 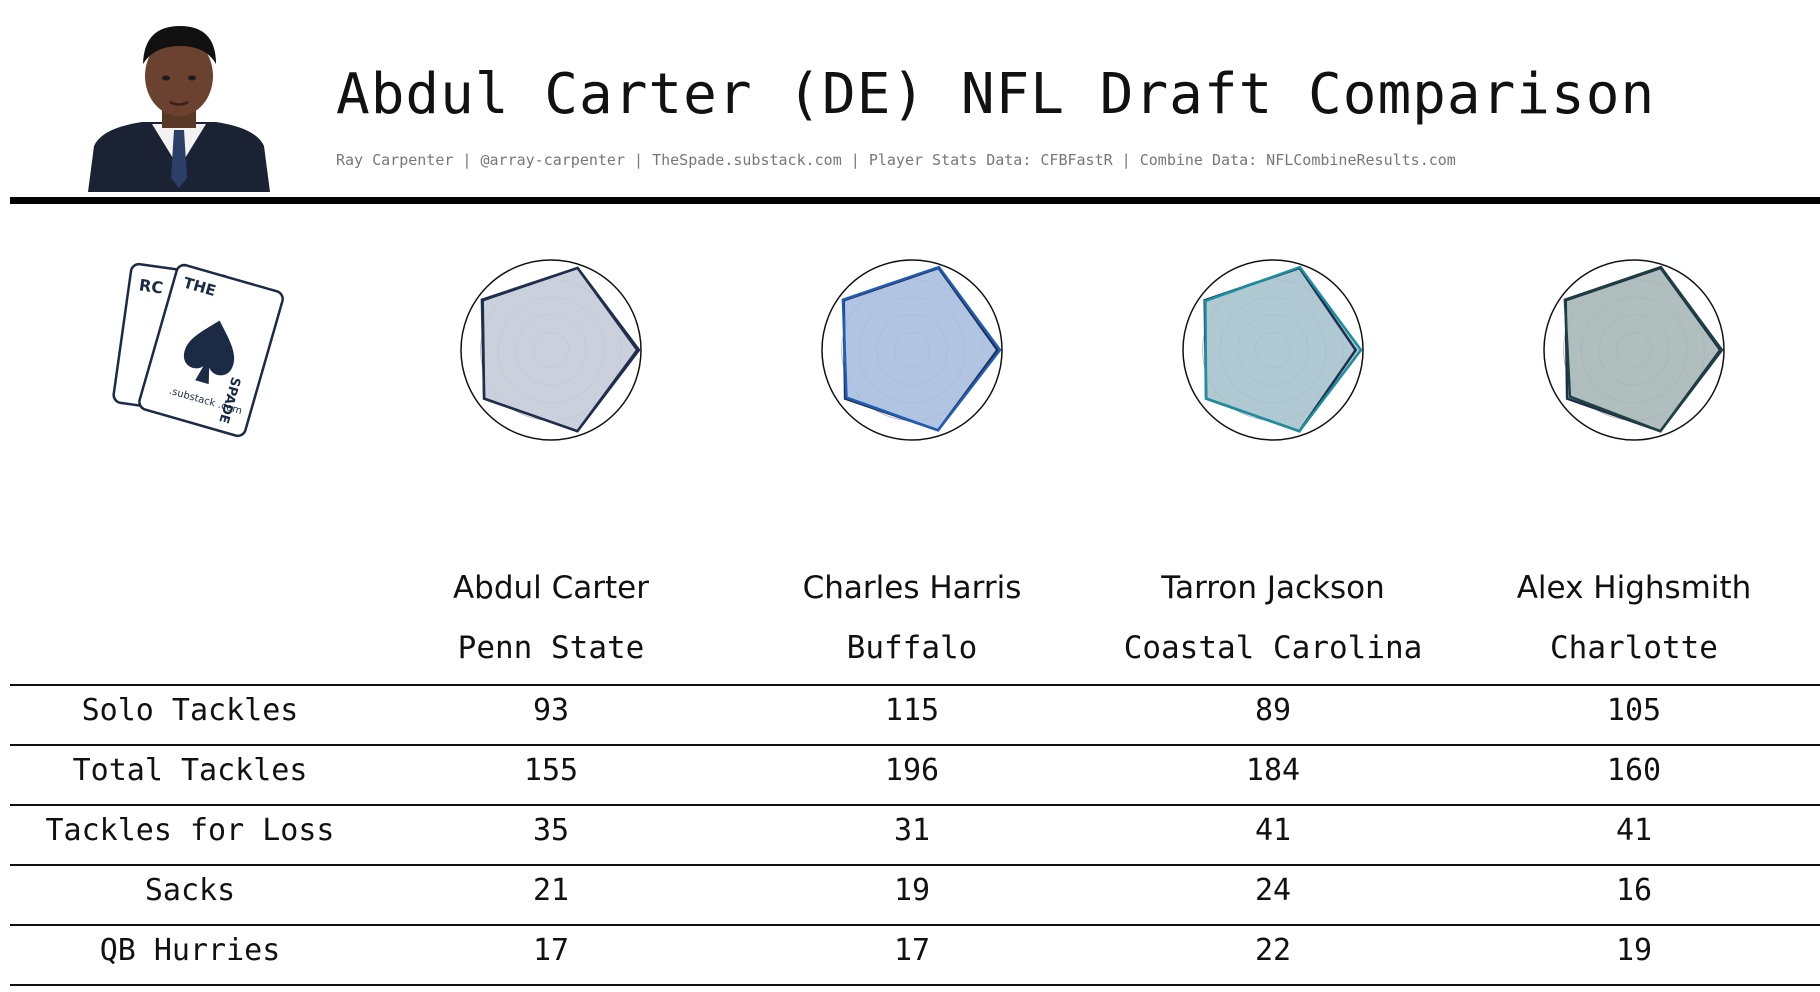 I want to click on player-school-1: Penn State, so click(x=551, y=648).